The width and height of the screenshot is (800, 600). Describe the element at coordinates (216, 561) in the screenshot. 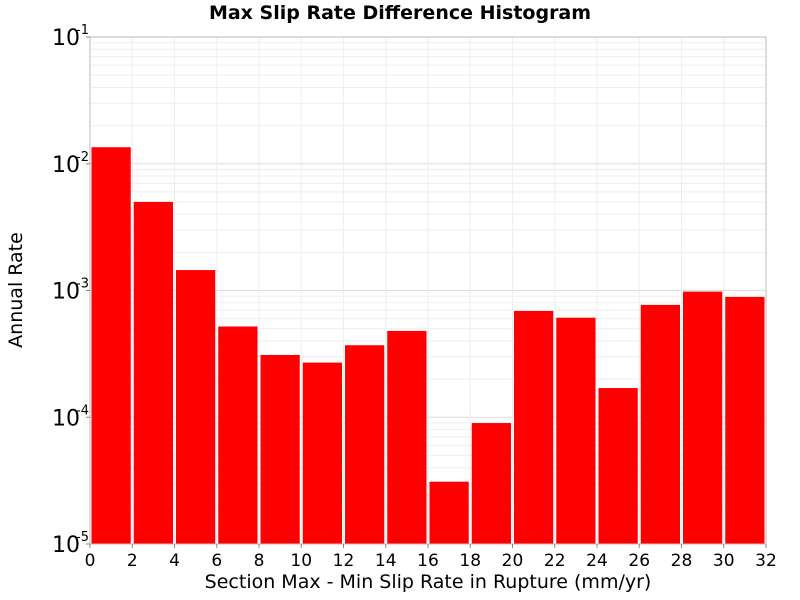

I see `x-tick-label: 6` at that location.